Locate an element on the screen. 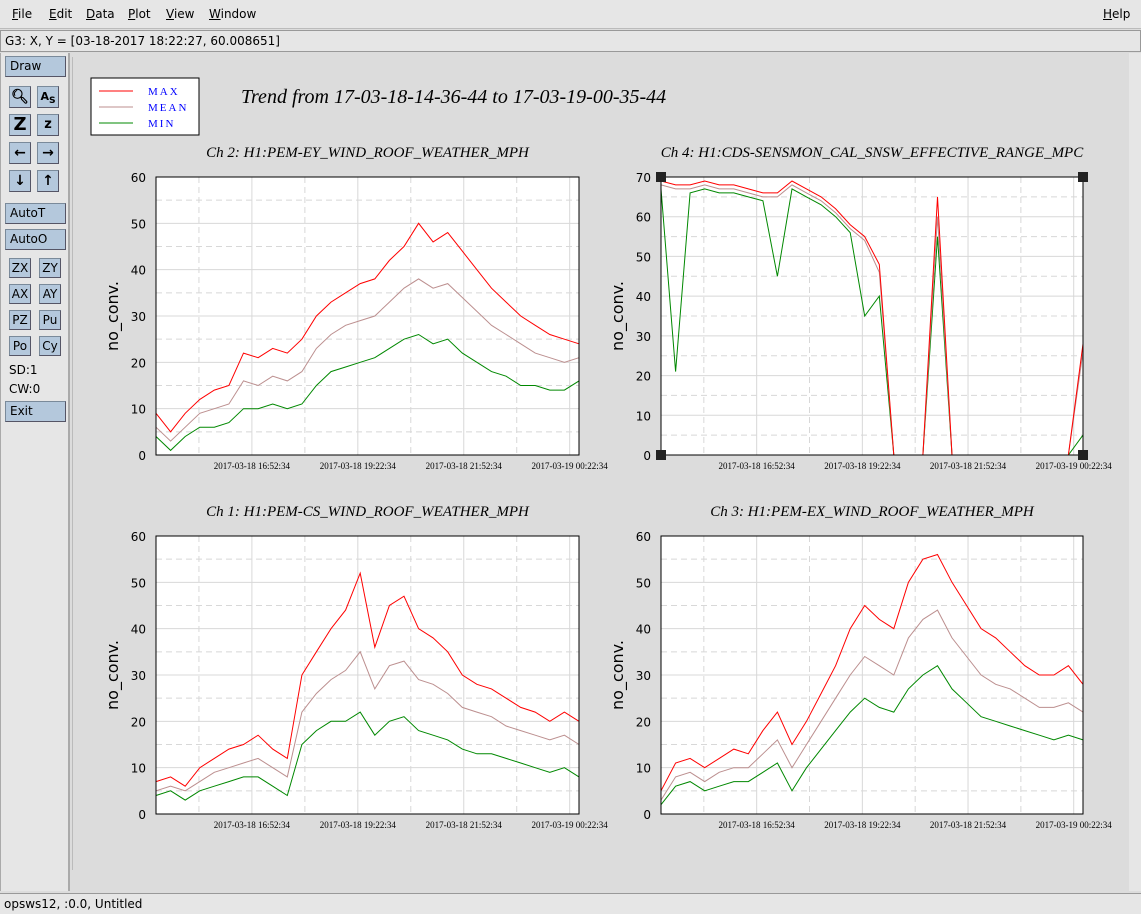  menu-plot: Plot is located at coordinates (139, 14).